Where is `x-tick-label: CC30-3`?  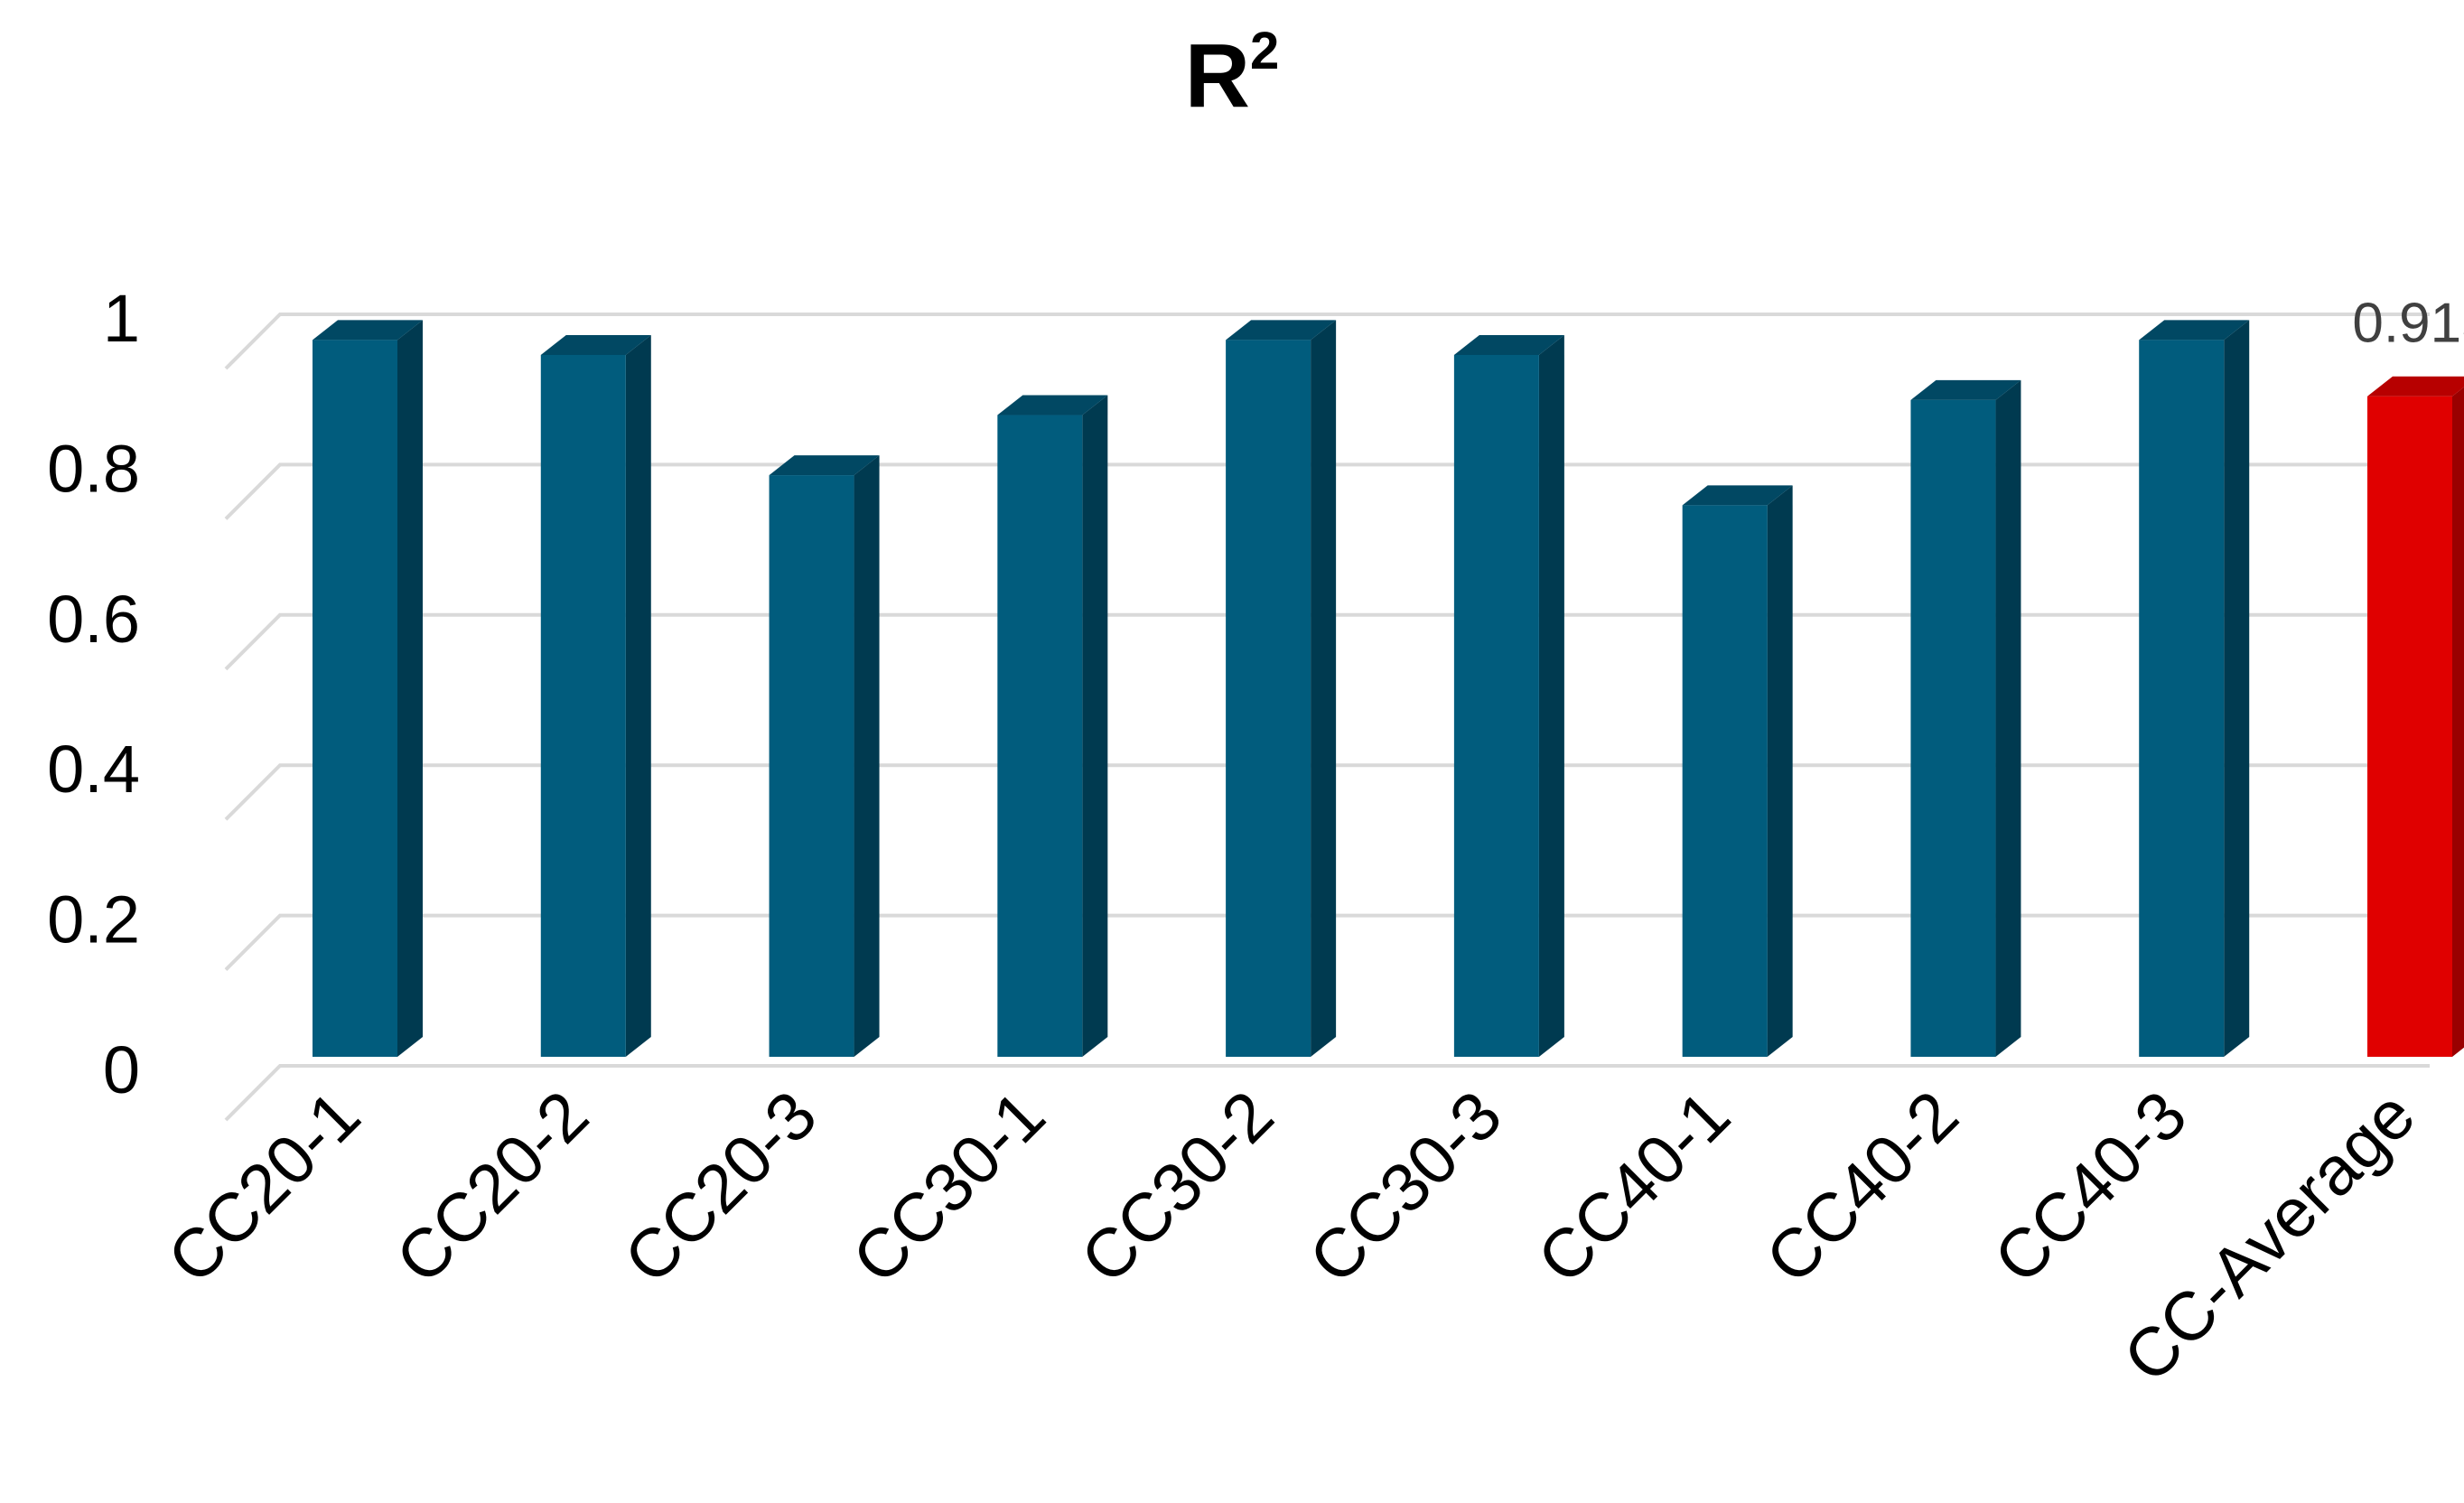
x-tick-label: CC30-3 is located at coordinates (1406, 1187).